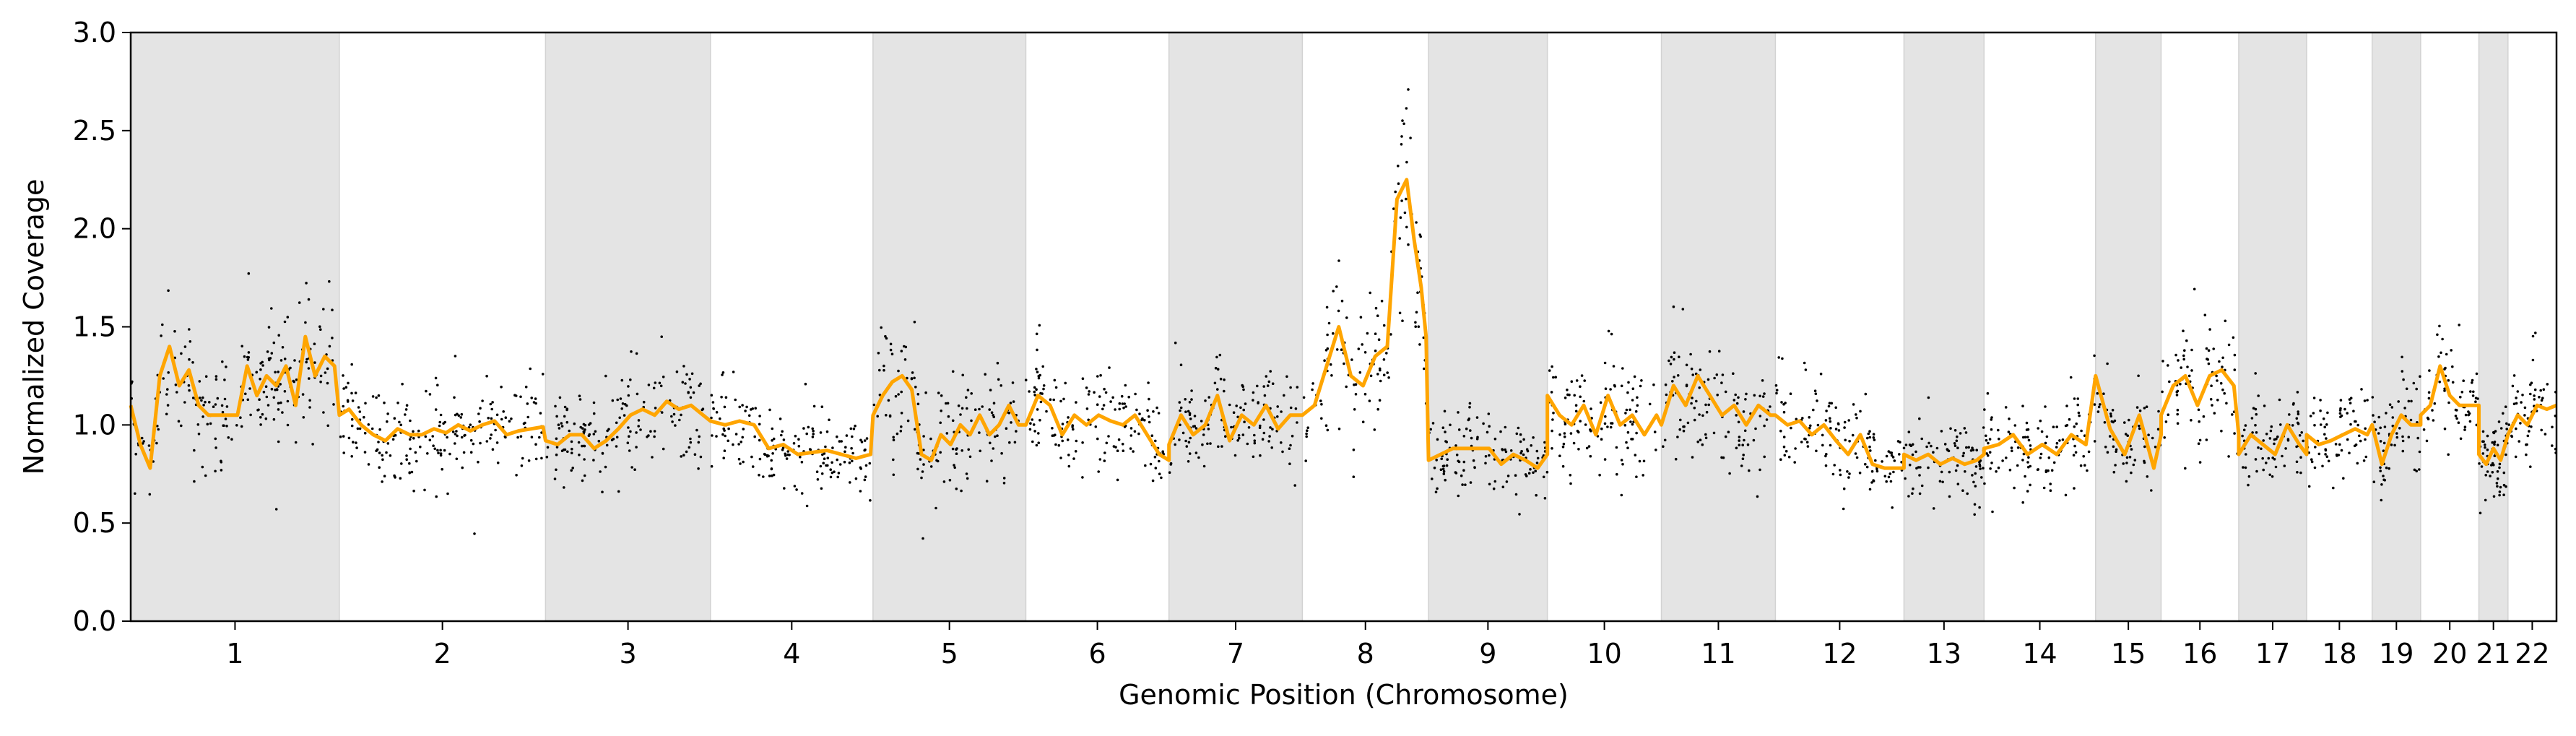  Describe the element at coordinates (1097, 654) in the screenshot. I see `x-tick-label: 6` at that location.